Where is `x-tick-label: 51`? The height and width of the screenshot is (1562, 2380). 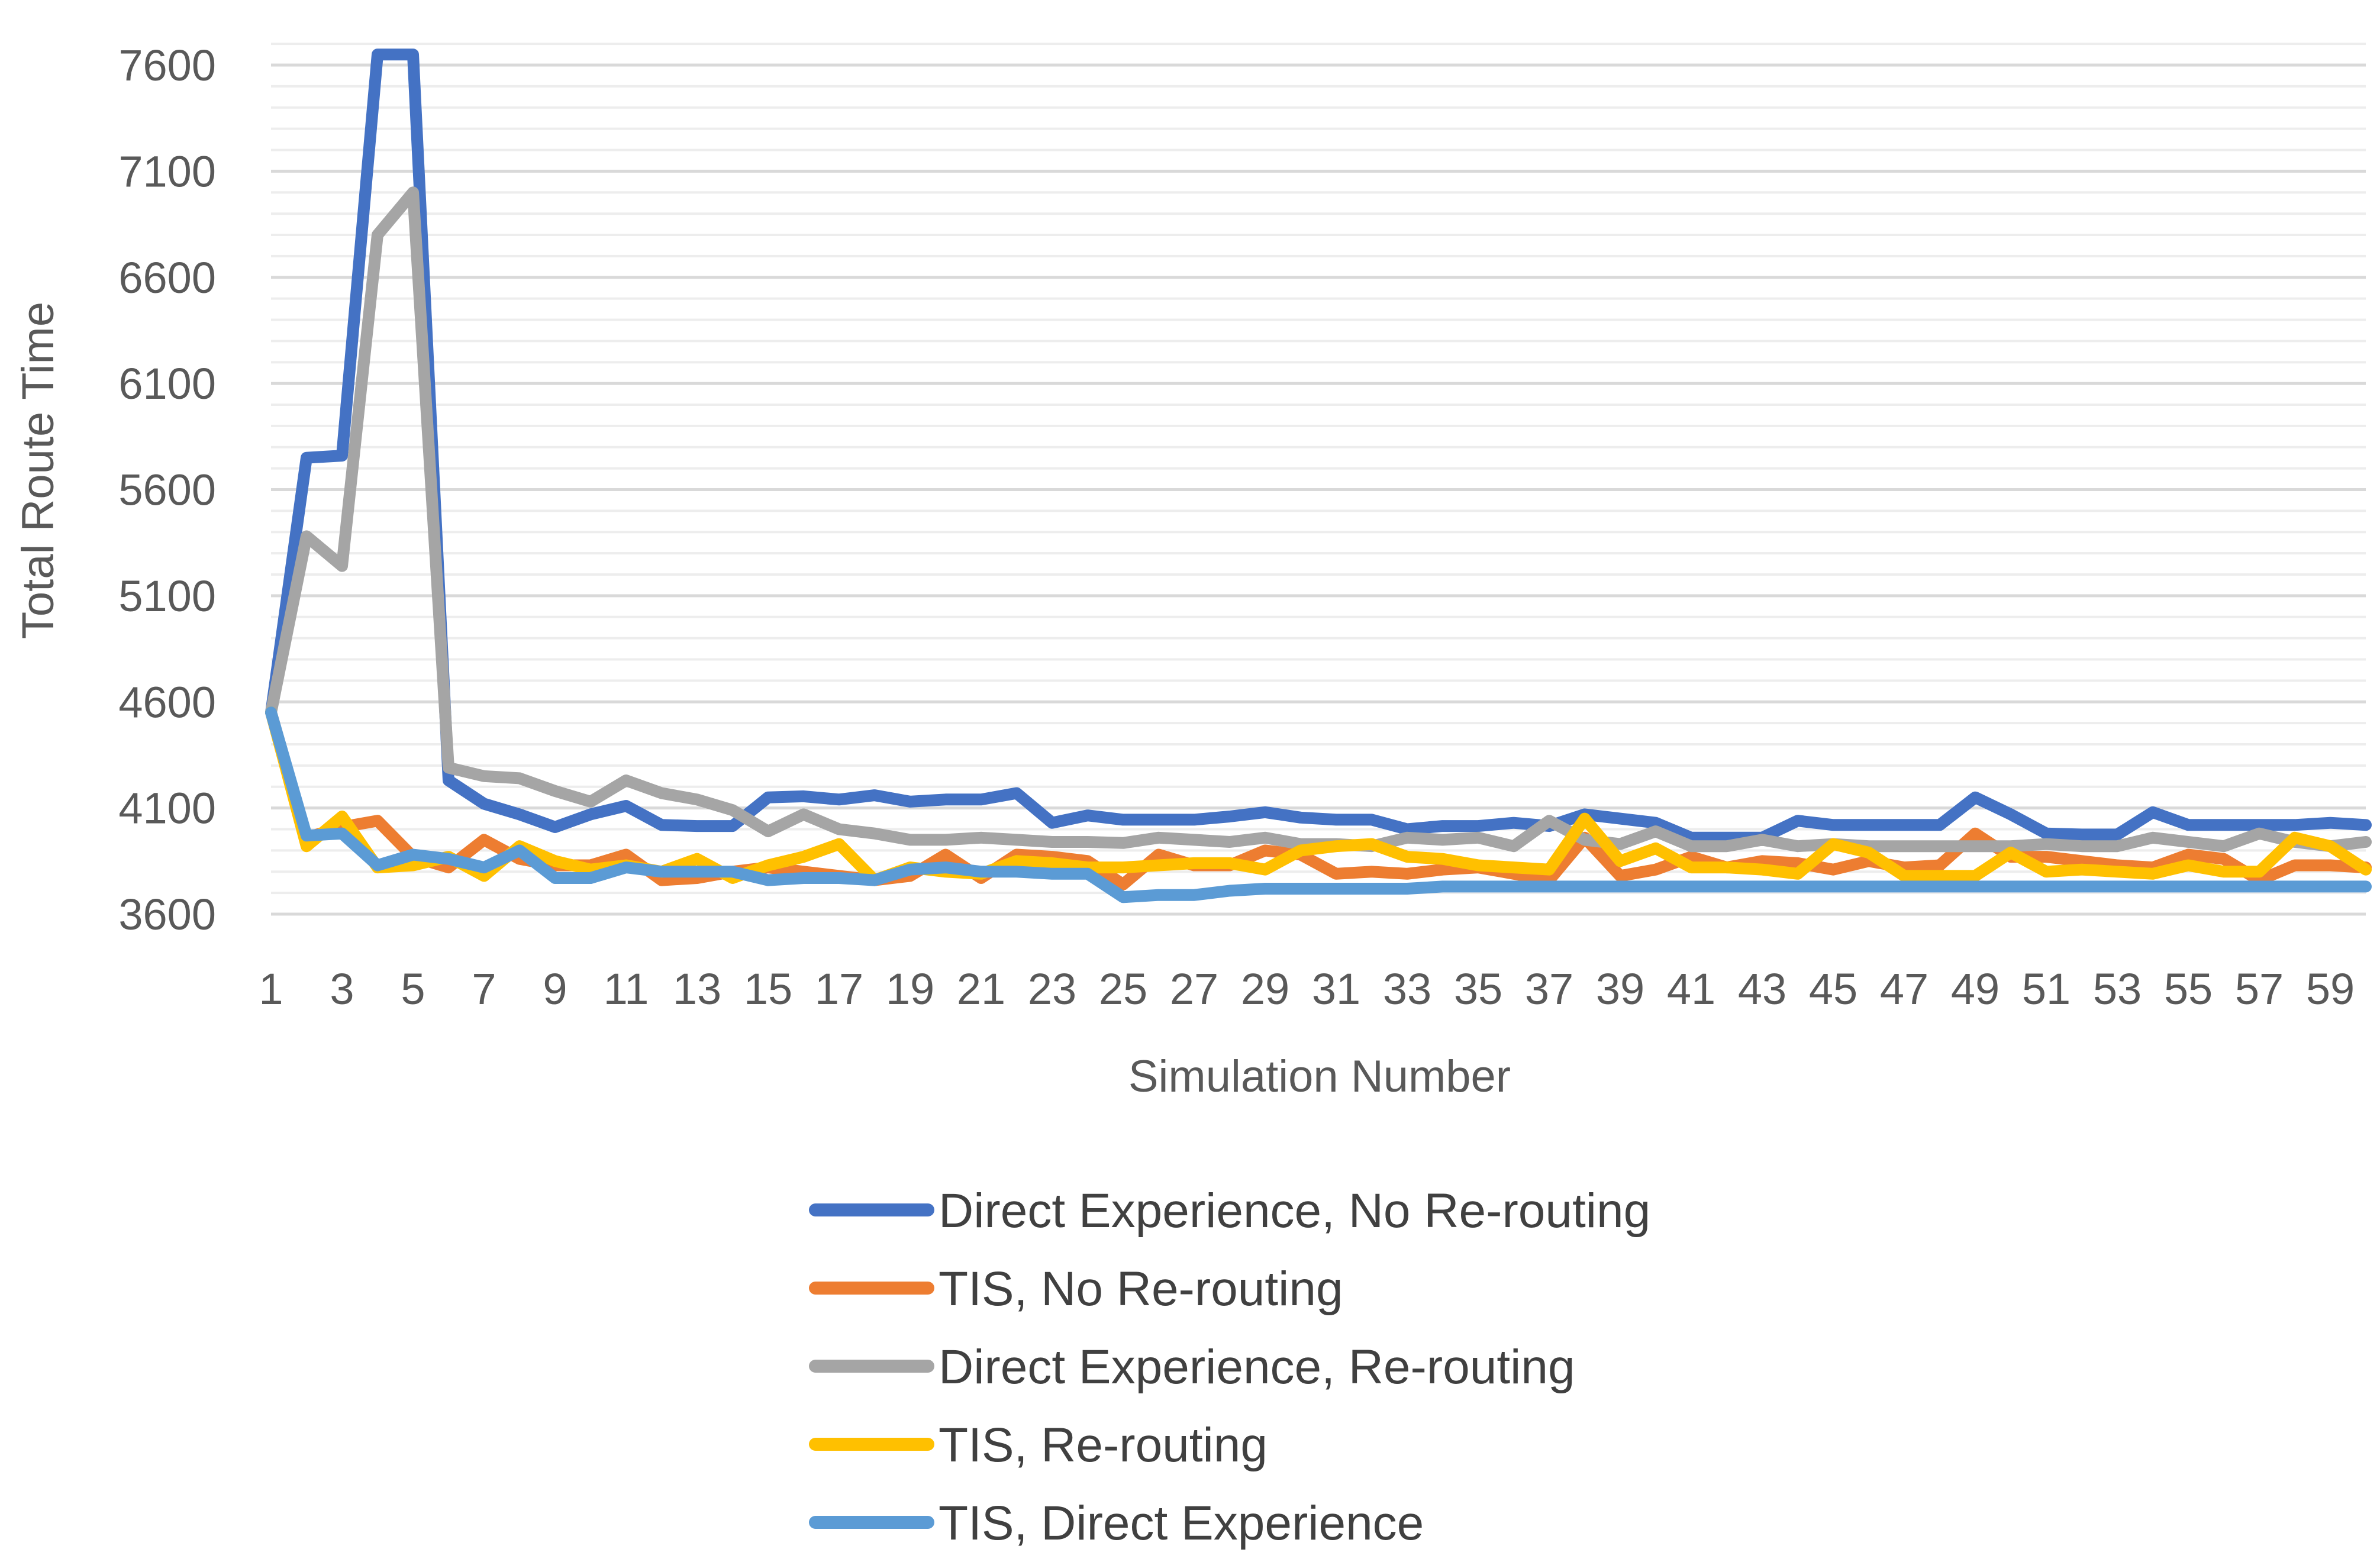 x-tick-label: 51 is located at coordinates (2046, 989).